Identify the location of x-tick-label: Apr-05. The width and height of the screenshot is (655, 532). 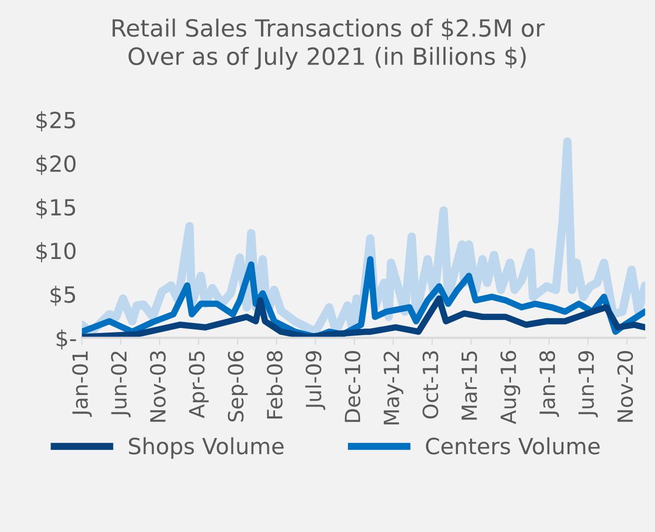
(198, 384).